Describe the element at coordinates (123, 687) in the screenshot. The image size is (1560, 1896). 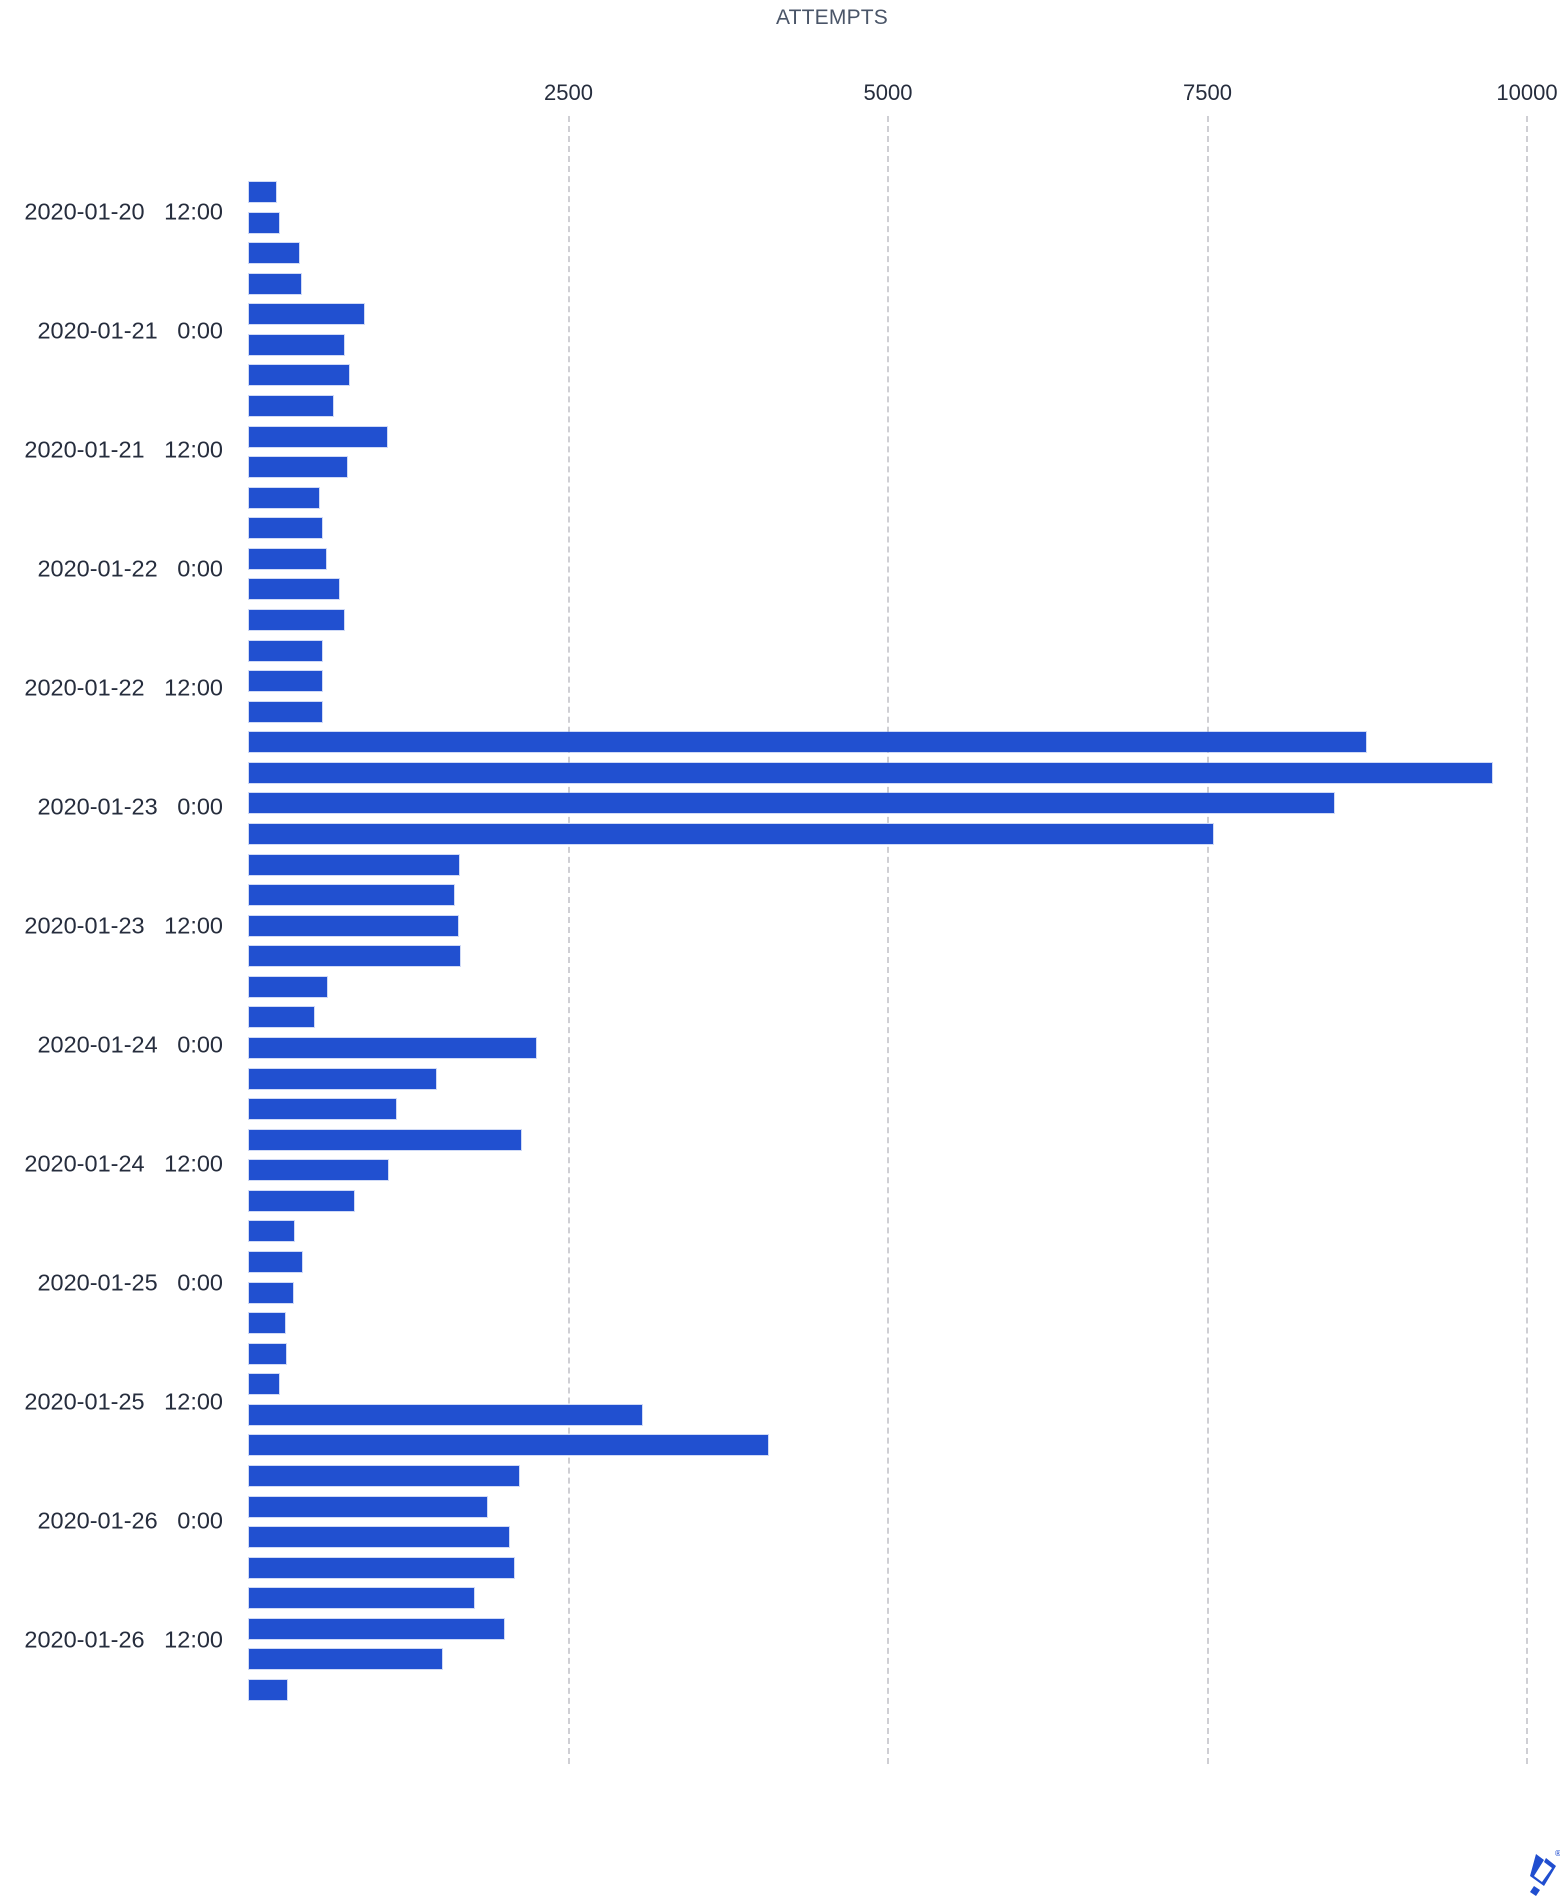
I see `y-tick-label: 2020-01-22 12:00` at that location.